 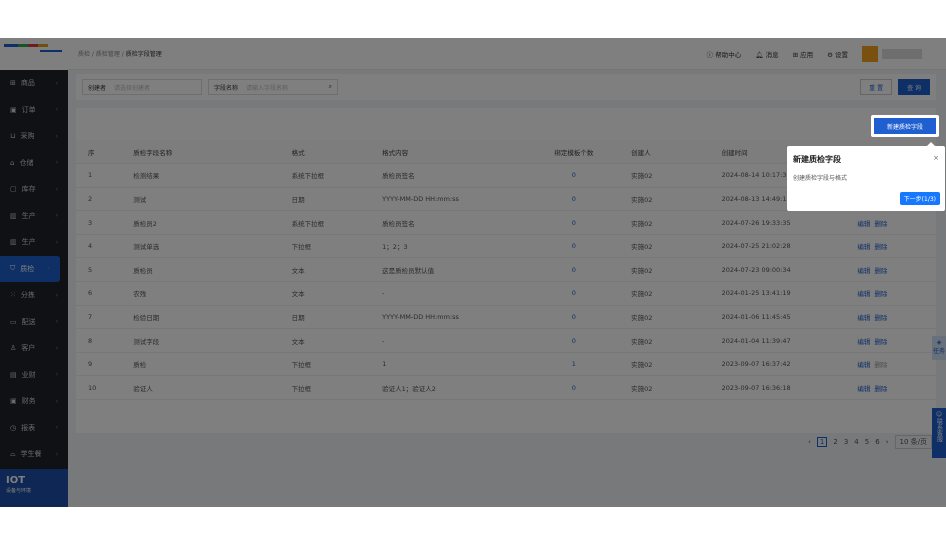 I want to click on highlight-new-field: 新建质检字段, so click(x=905, y=126).